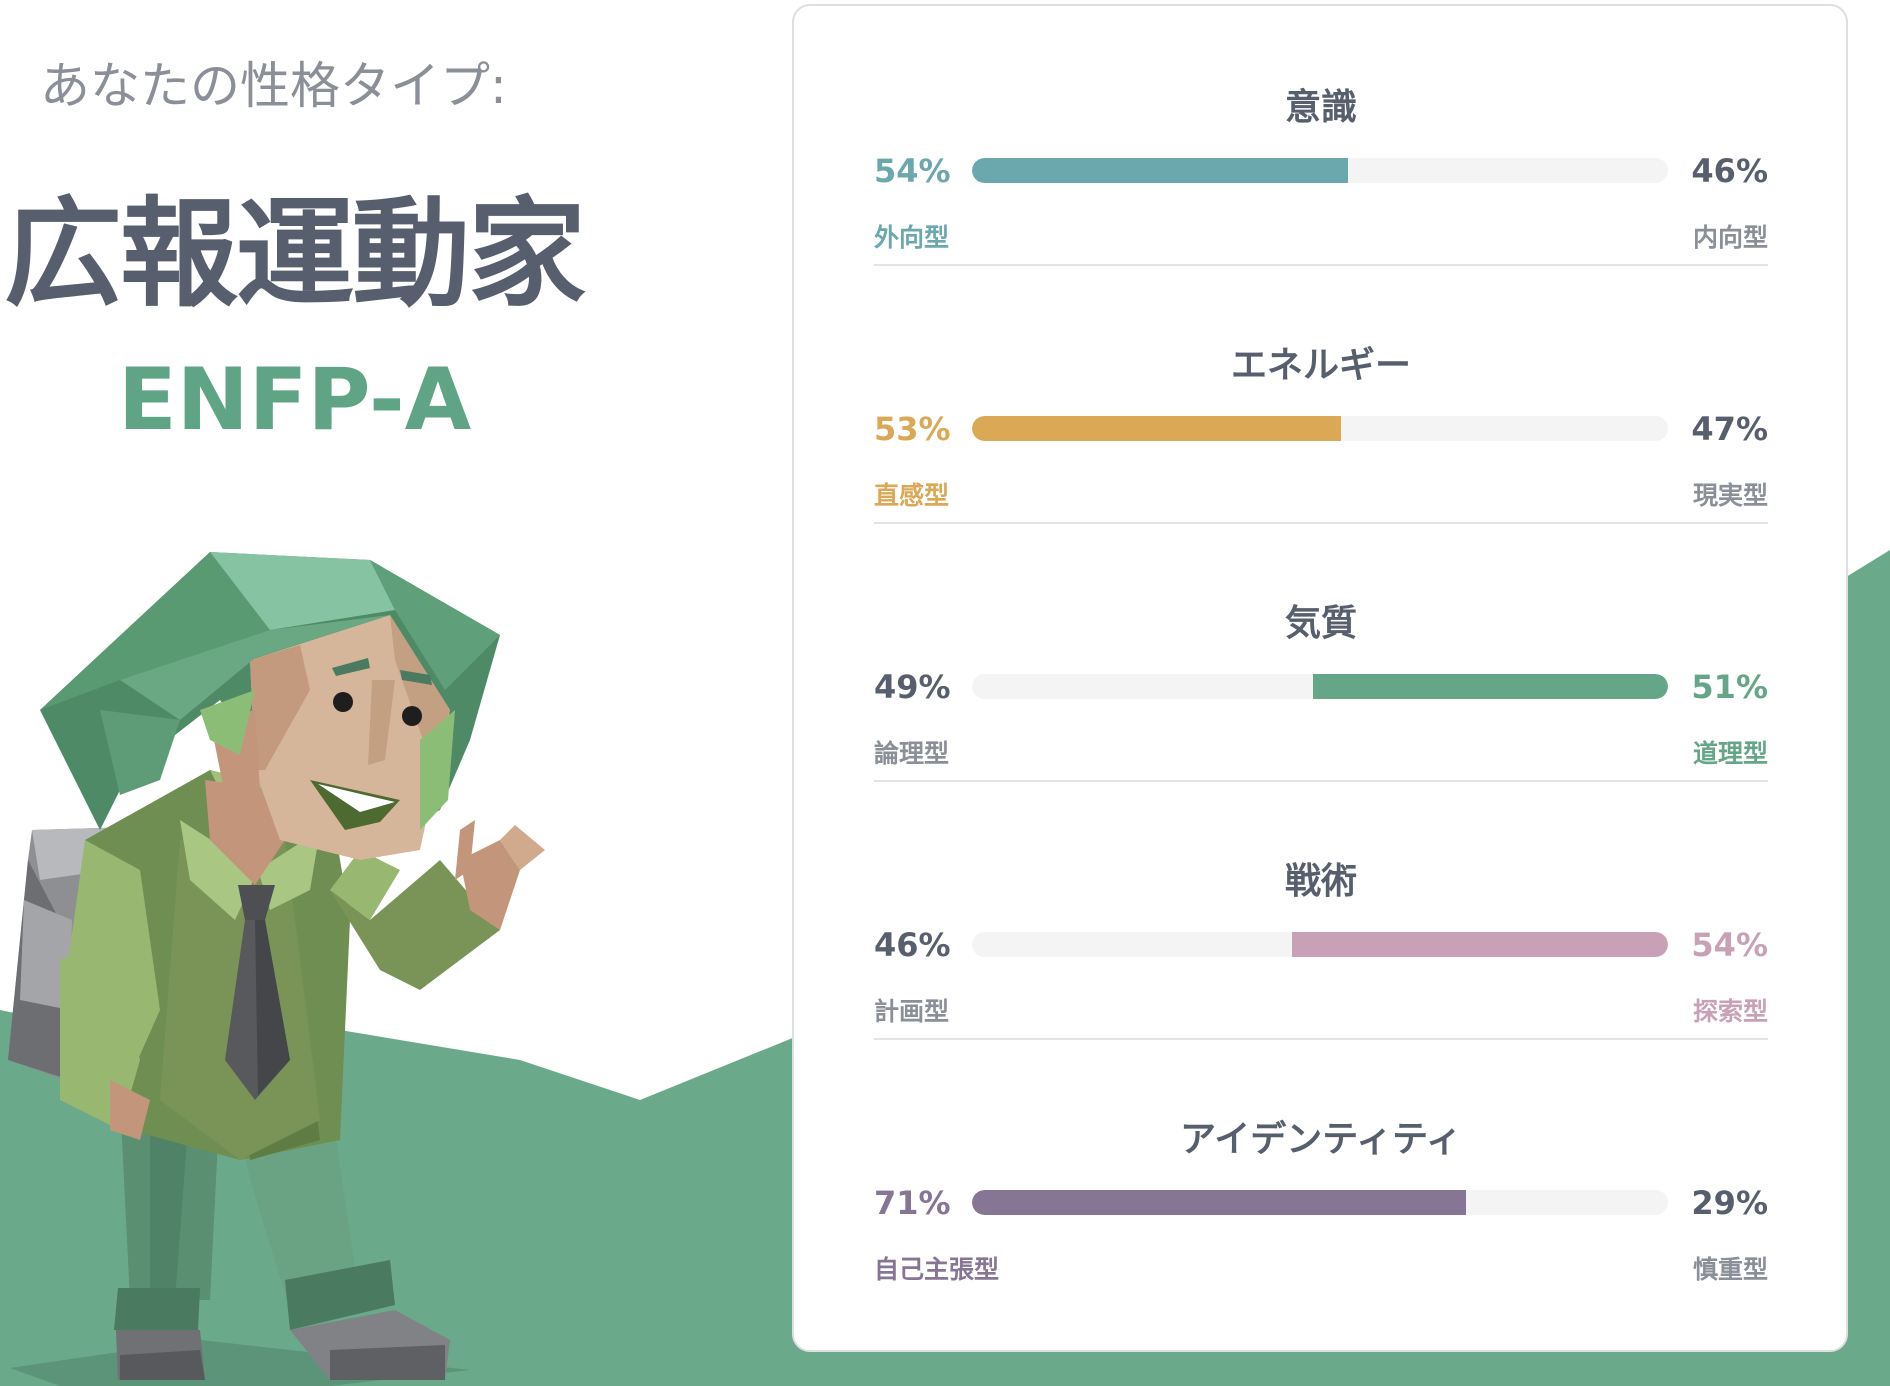 The height and width of the screenshot is (1386, 1890). What do you see at coordinates (273, 86) in the screenshot?
I see `personality-type-intro: あなたの性格タイプ:` at bounding box center [273, 86].